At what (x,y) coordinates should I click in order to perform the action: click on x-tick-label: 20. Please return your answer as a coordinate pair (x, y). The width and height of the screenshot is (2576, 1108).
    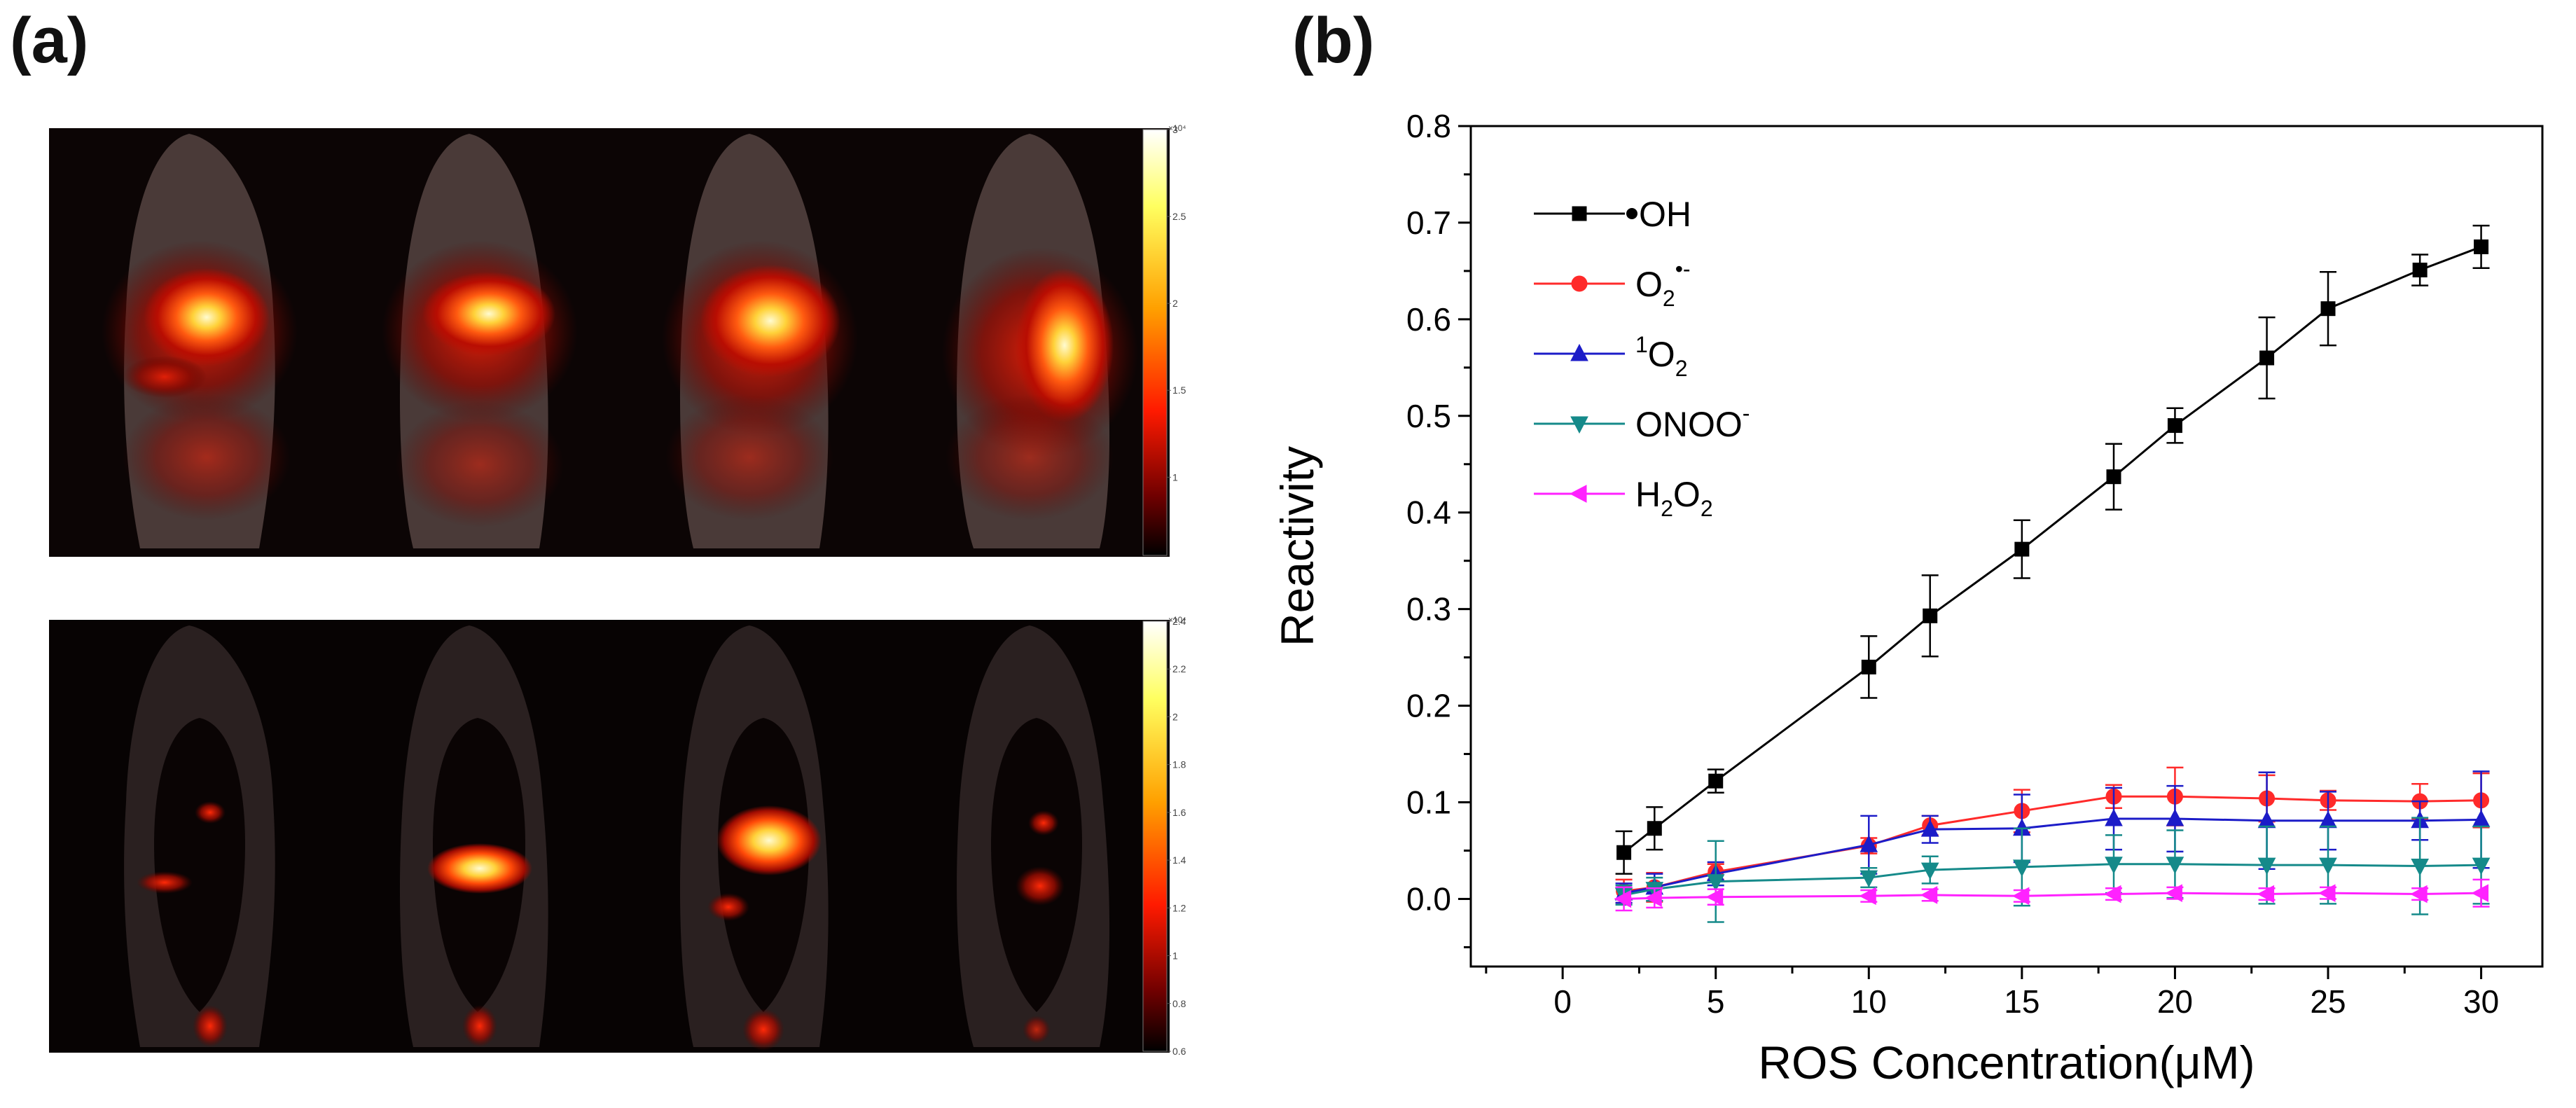
    Looking at the image, I should click on (2175, 1002).